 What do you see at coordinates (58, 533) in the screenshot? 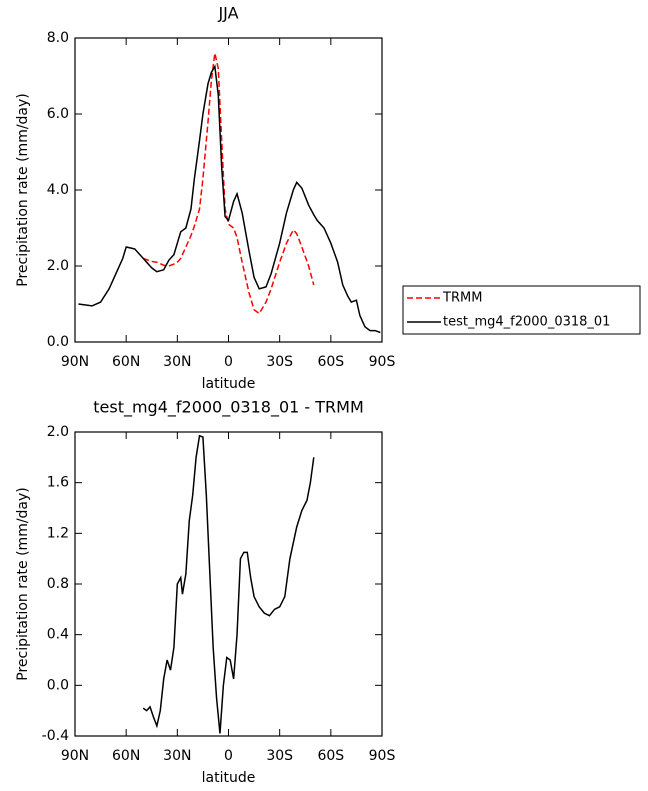
I see `y-tick-label: 1.2` at bounding box center [58, 533].